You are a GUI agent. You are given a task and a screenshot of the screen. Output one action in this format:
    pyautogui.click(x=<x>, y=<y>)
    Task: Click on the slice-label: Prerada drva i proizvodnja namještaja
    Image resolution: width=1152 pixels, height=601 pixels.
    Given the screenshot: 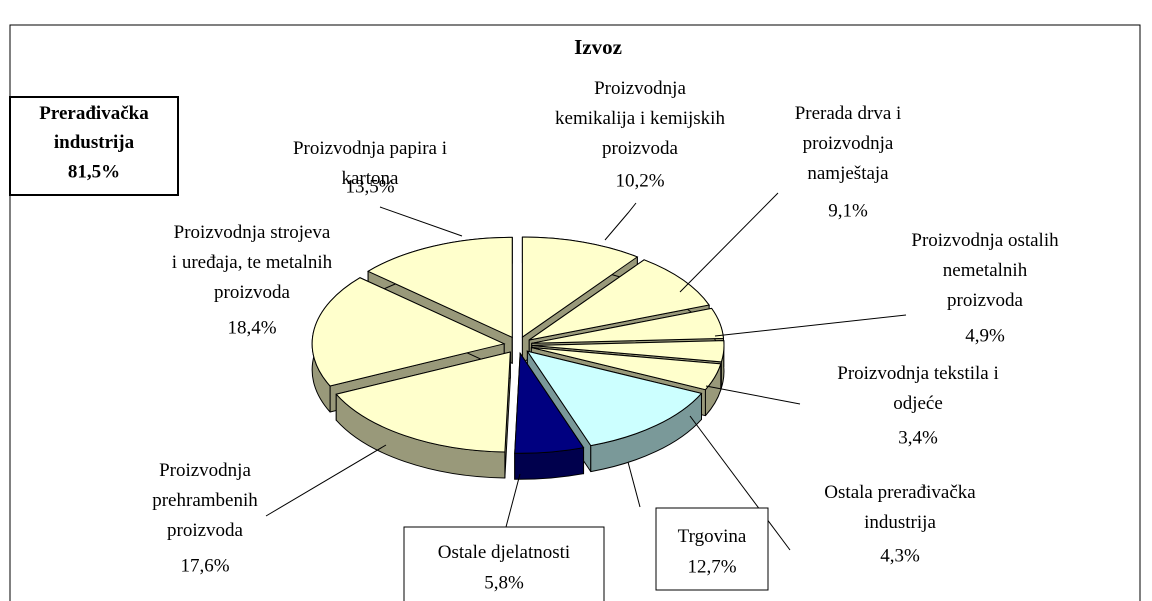 What is the action you would take?
    pyautogui.click(x=848, y=143)
    